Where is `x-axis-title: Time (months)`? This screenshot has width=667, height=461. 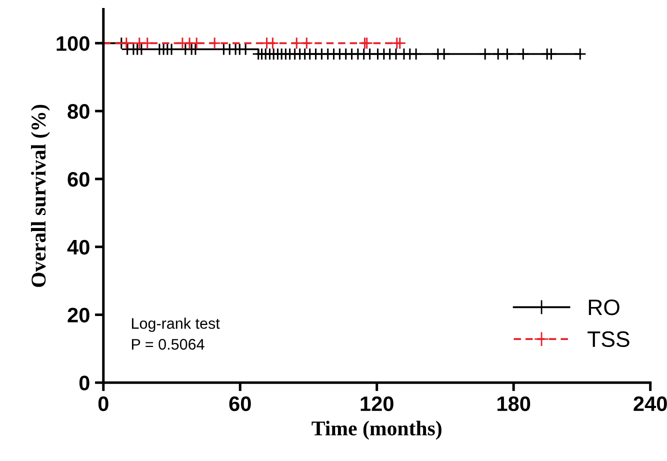 x-axis-title: Time (months) is located at coordinates (377, 430).